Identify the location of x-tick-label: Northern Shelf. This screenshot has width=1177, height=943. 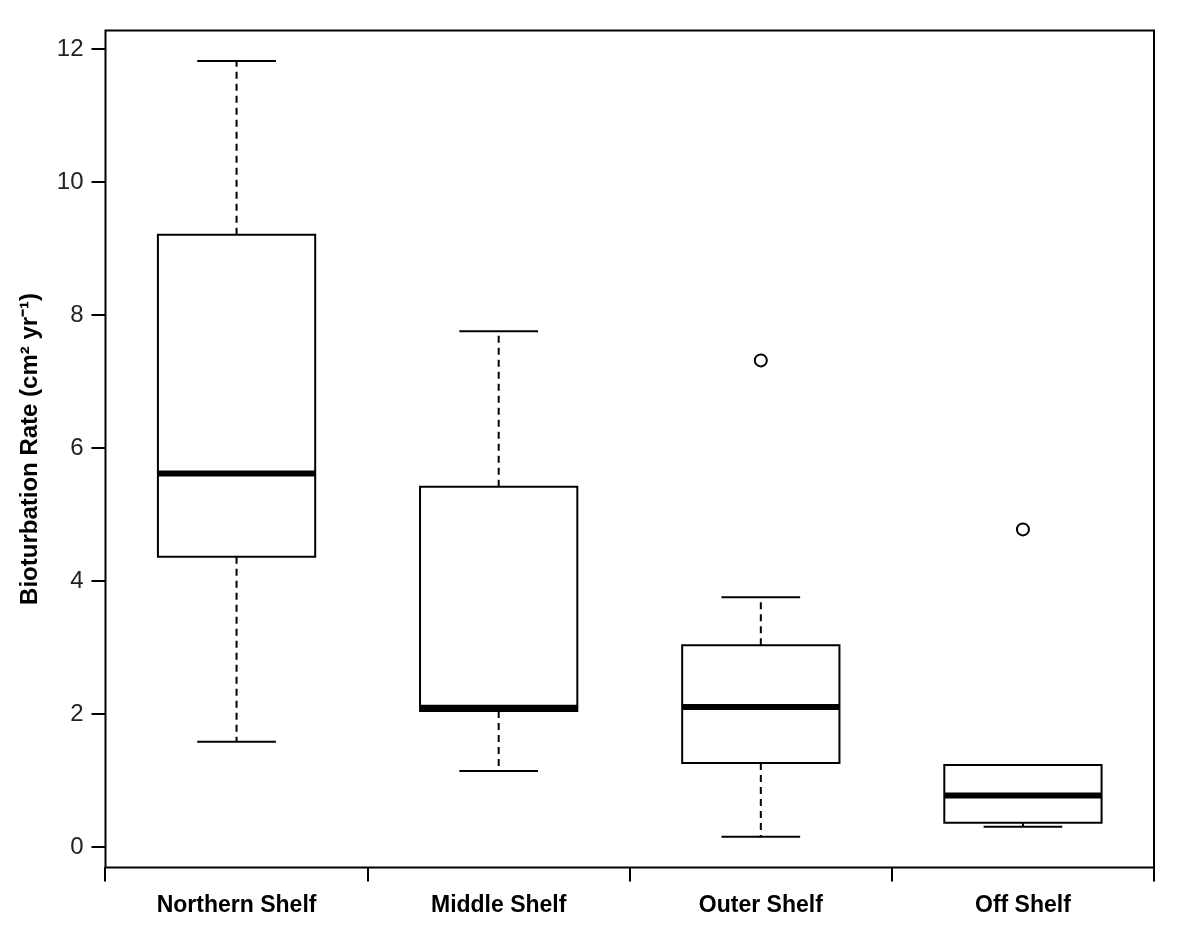
(236, 903).